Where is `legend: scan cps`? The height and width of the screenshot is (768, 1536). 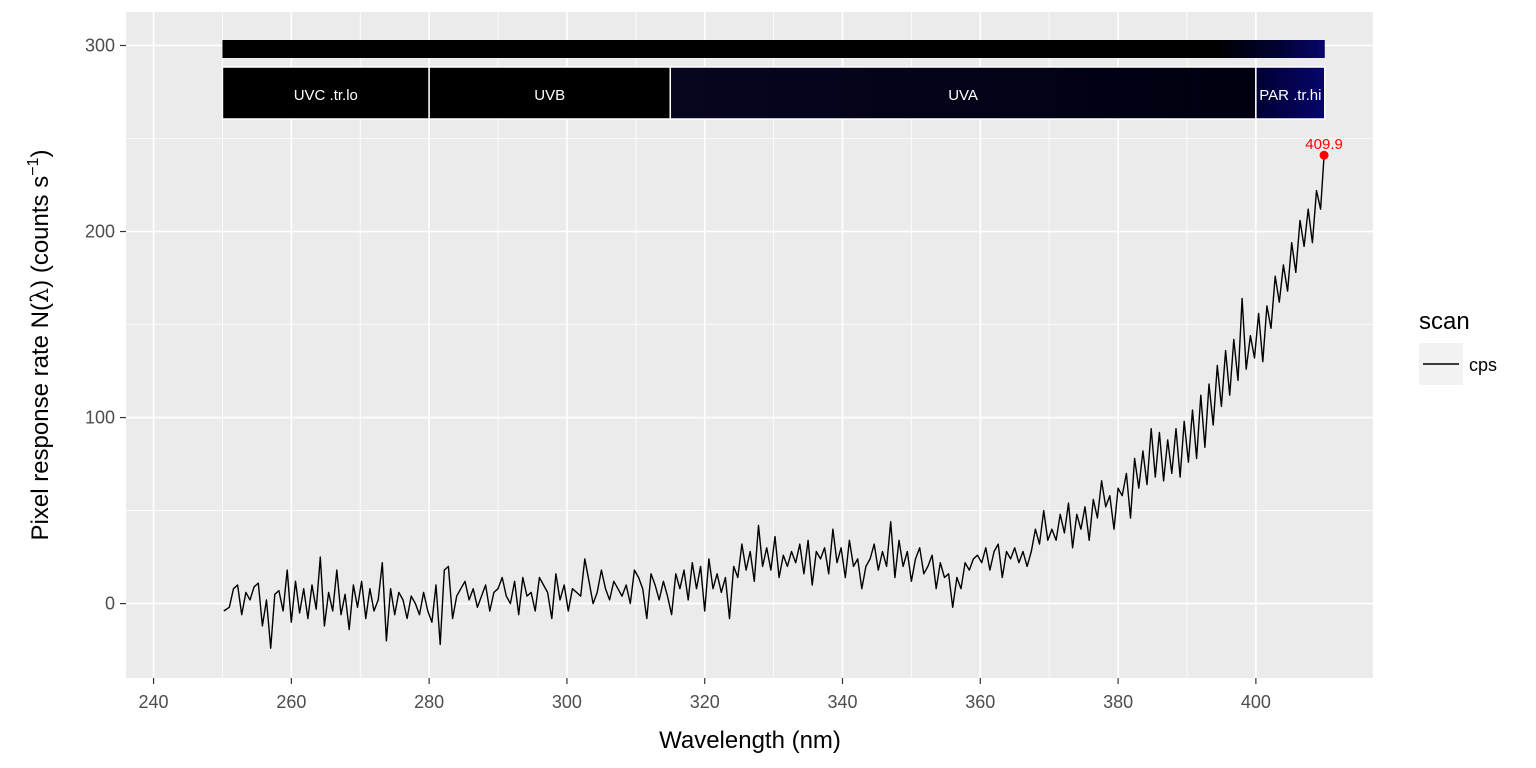 legend: scan cps is located at coordinates (1458, 346).